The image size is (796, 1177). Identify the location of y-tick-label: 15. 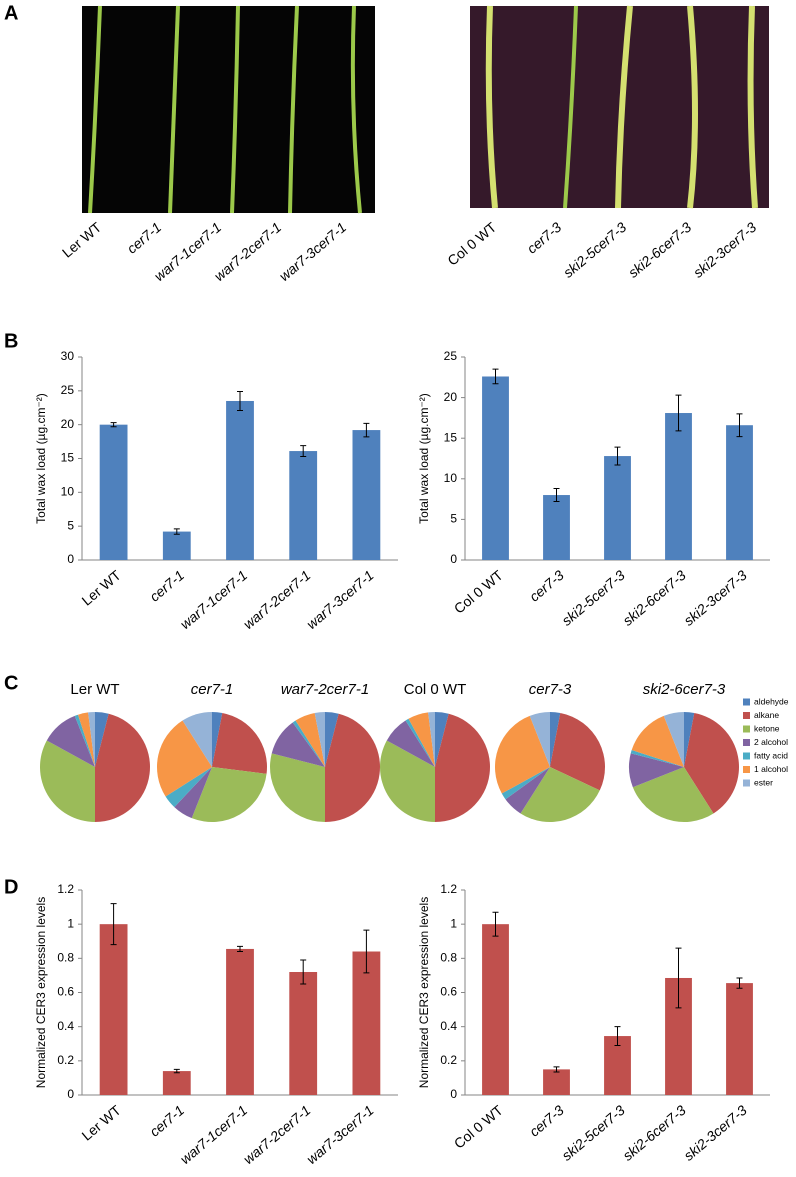
(451, 437).